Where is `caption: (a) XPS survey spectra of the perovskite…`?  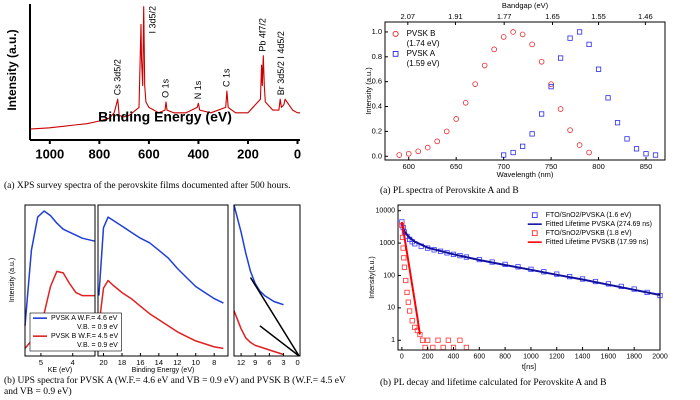
caption: (a) XPS survey spectra of the perovskite… is located at coordinates (147, 186).